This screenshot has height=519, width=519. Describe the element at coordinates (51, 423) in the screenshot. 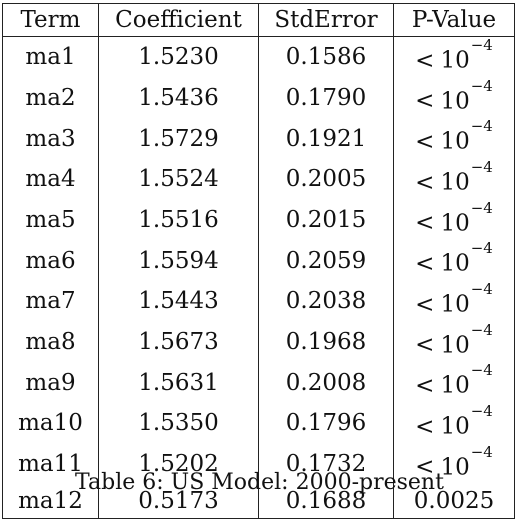

I see `cell-term: ma10` at that location.